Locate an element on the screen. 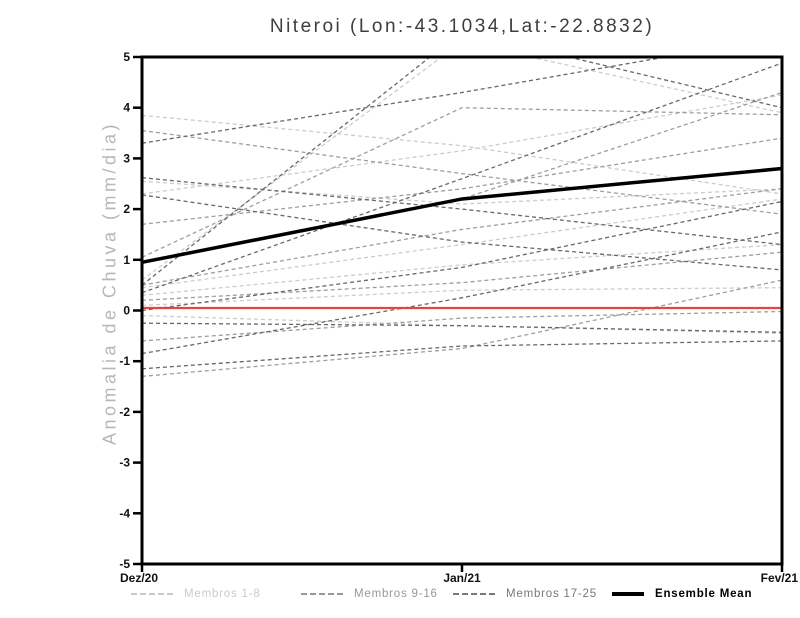 The image size is (800, 618). chart-title: Niteroi (Lon:-43.1034,Lat:-22.8832) is located at coordinates (462, 26).